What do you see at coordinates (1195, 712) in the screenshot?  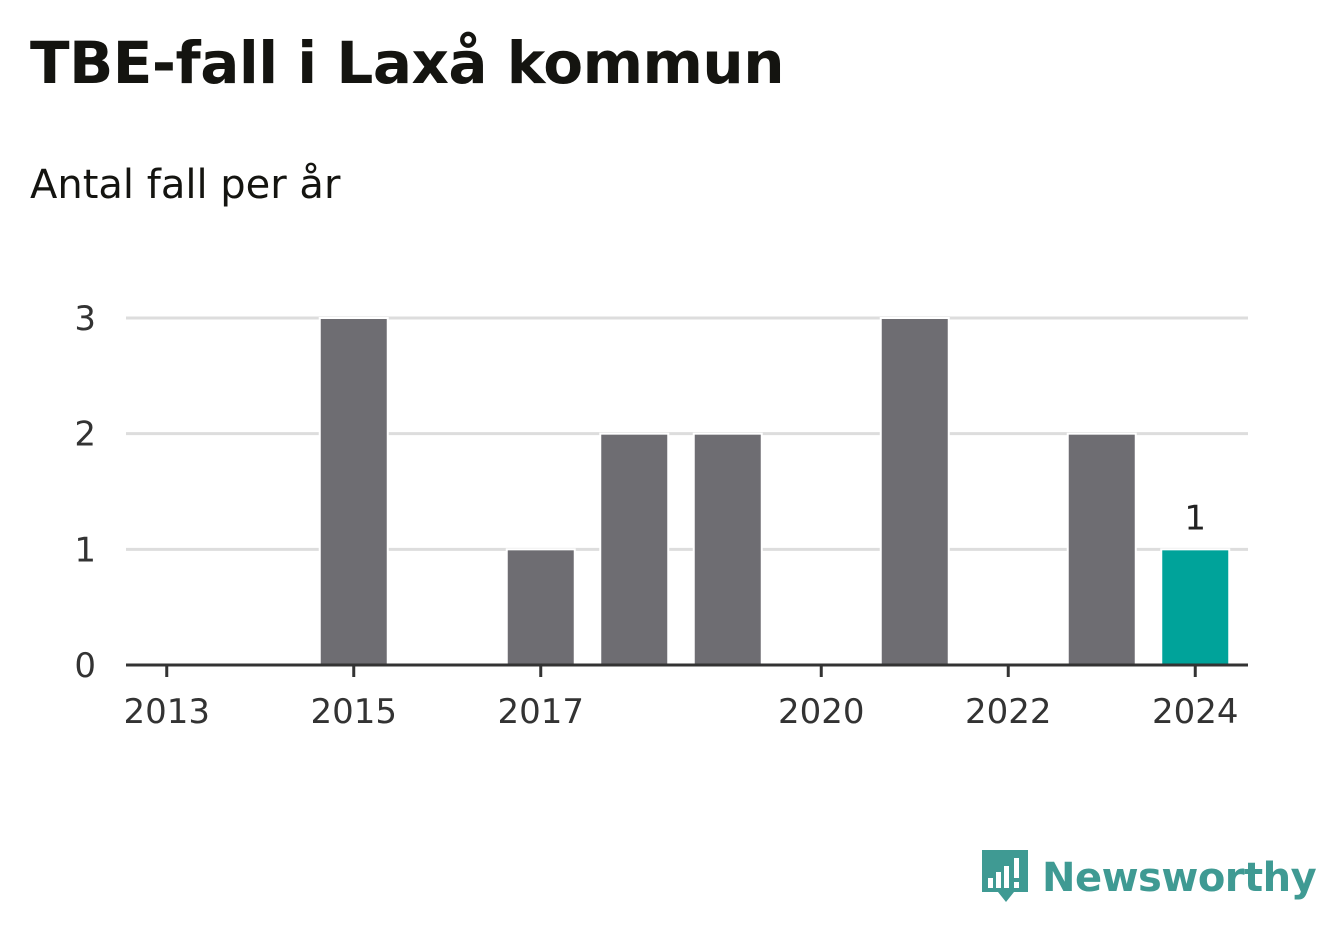 I see `x-tick-label-2024: 2024` at bounding box center [1195, 712].